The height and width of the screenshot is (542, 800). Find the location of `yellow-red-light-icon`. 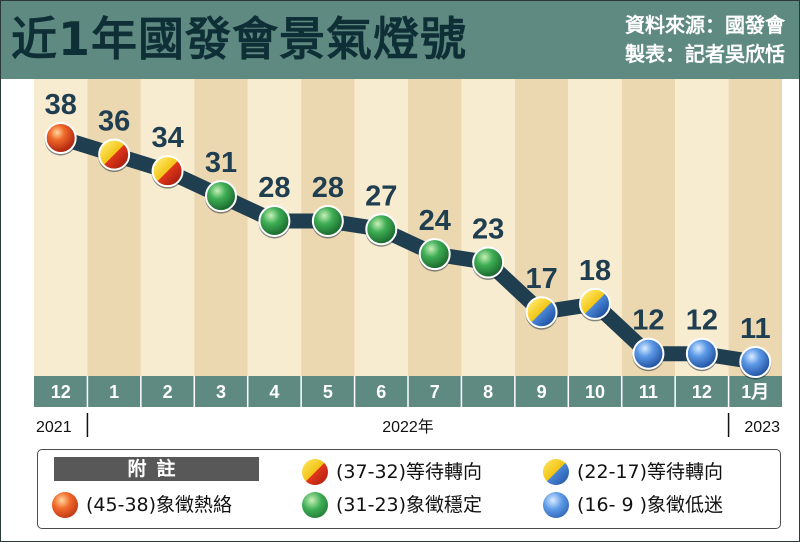

yellow-red-light-icon is located at coordinates (315, 472).